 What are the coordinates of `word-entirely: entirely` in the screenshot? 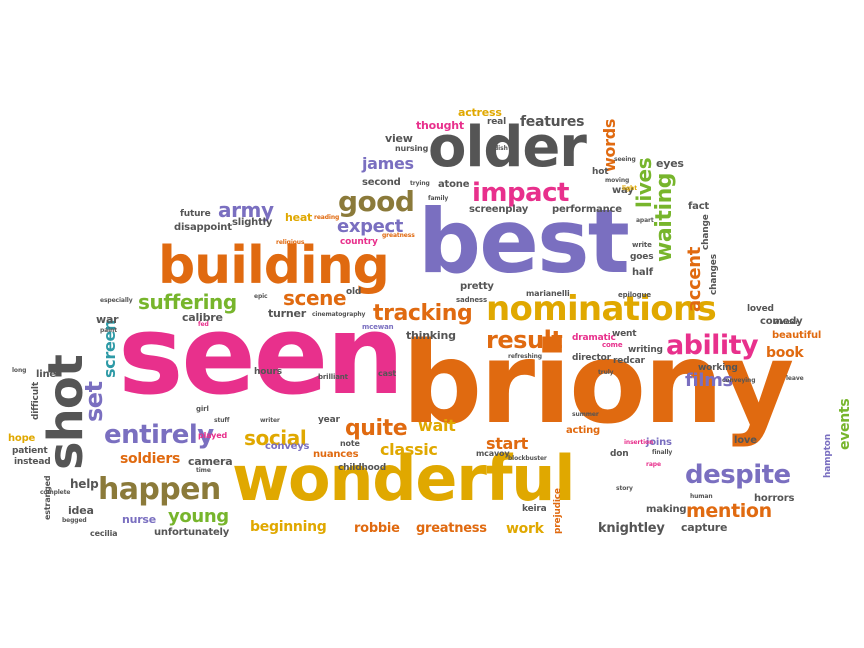 It's located at (159, 435).